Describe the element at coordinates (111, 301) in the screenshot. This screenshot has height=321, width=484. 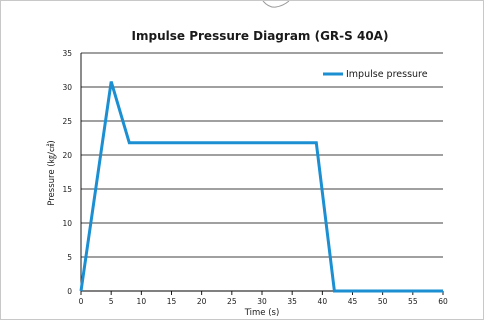
I see `x-tick-label: 5` at that location.